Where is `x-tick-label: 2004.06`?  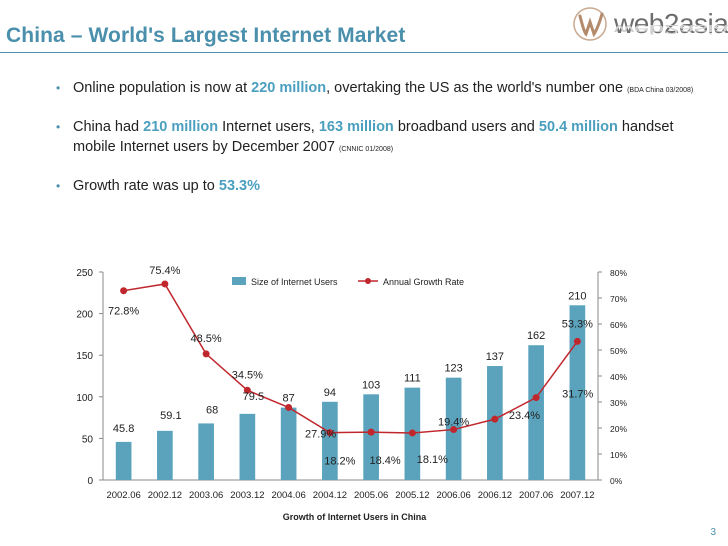 x-tick-label: 2004.06 is located at coordinates (288, 495).